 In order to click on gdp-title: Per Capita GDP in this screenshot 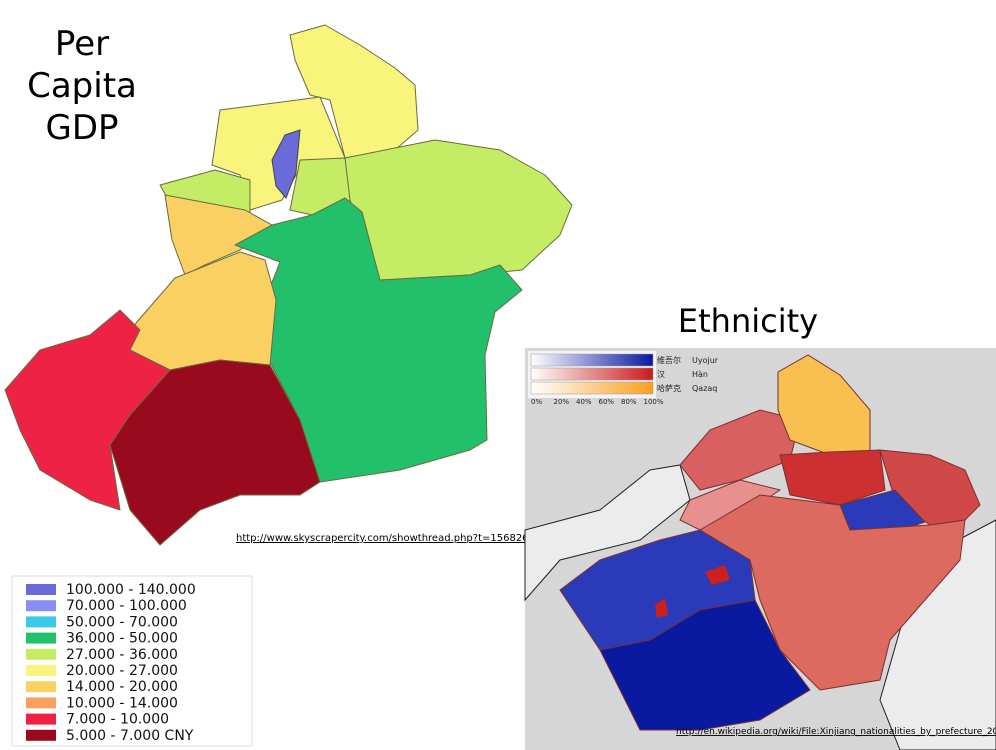, I will do `click(82, 86)`.